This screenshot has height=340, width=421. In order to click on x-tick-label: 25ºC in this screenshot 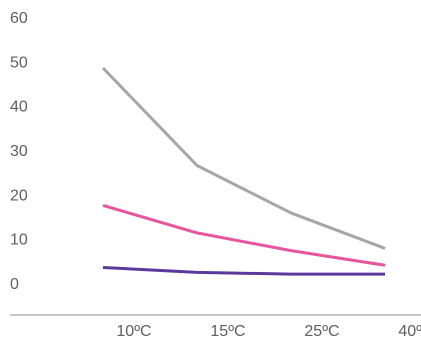, I will do `click(321, 331)`.